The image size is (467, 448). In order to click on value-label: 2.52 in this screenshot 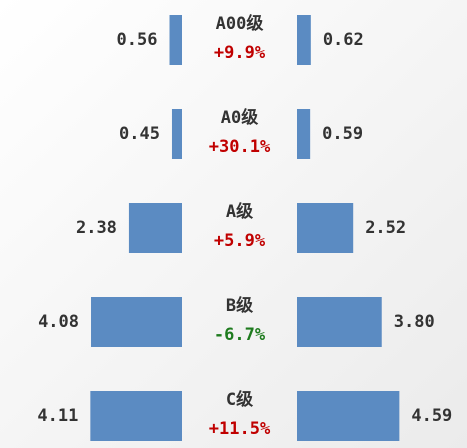, I will do `click(385, 228)`.